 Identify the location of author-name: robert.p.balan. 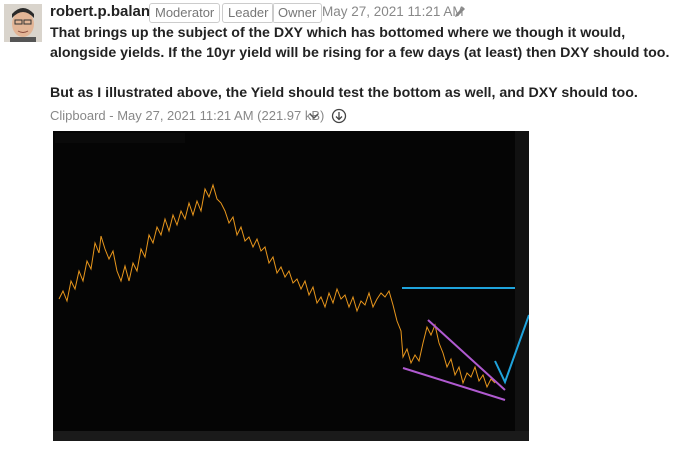
(100, 11).